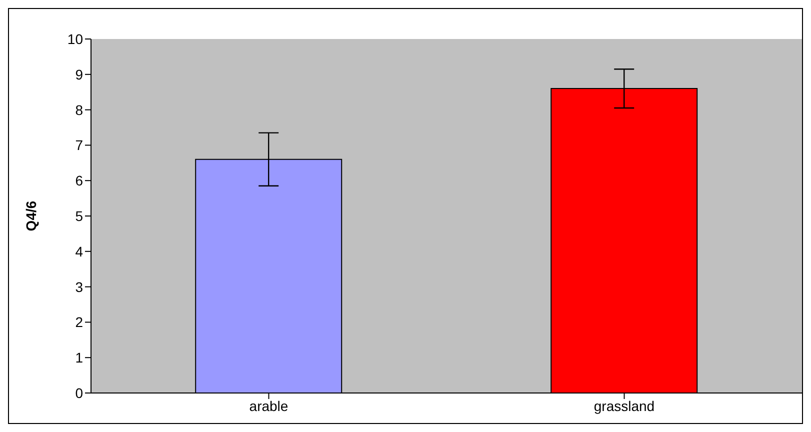 Image resolution: width=811 pixels, height=432 pixels. What do you see at coordinates (79, 322) in the screenshot?
I see `y-tick-label: 2` at bounding box center [79, 322].